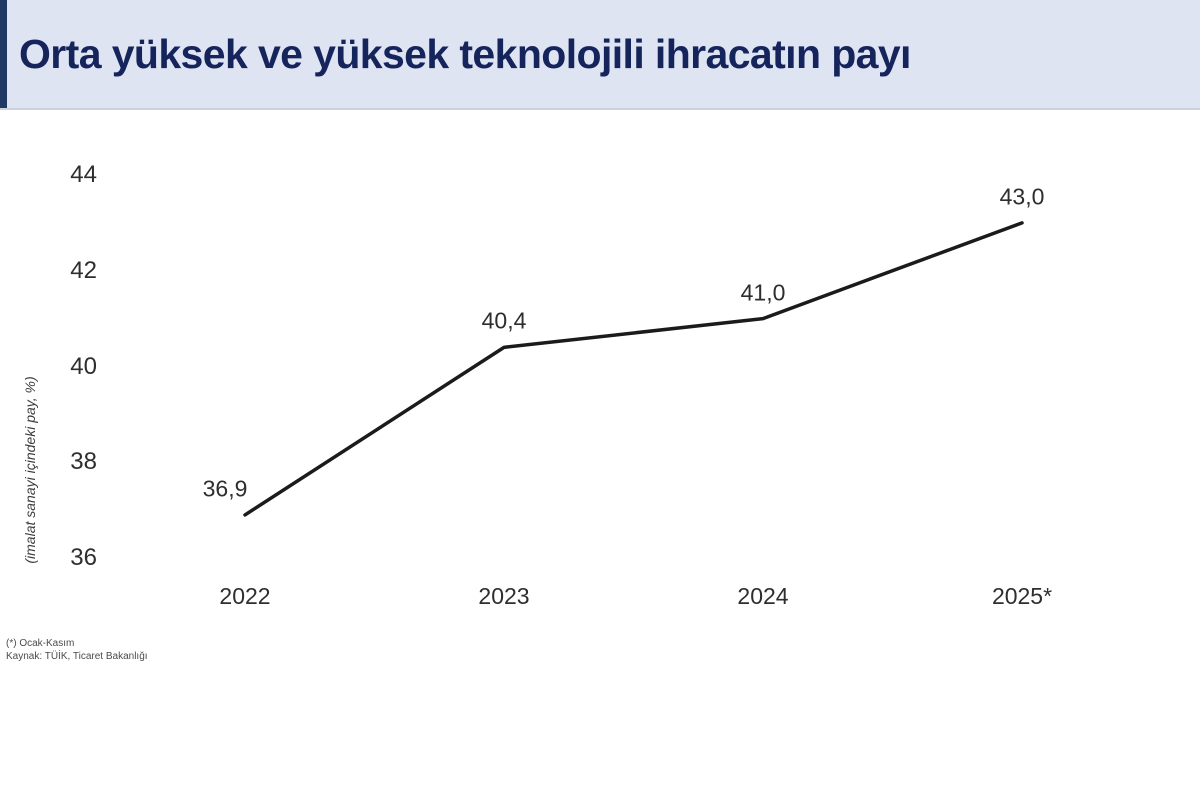 The width and height of the screenshot is (1200, 785). Describe the element at coordinates (3, 54) in the screenshot. I see `header-accent-bar` at that location.